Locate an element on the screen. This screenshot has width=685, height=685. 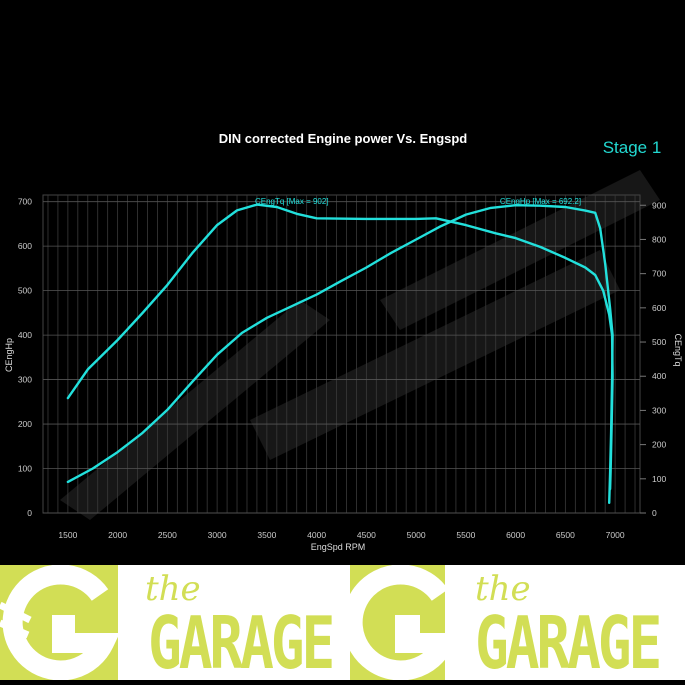
bottom-strip is located at coordinates (342, 682).